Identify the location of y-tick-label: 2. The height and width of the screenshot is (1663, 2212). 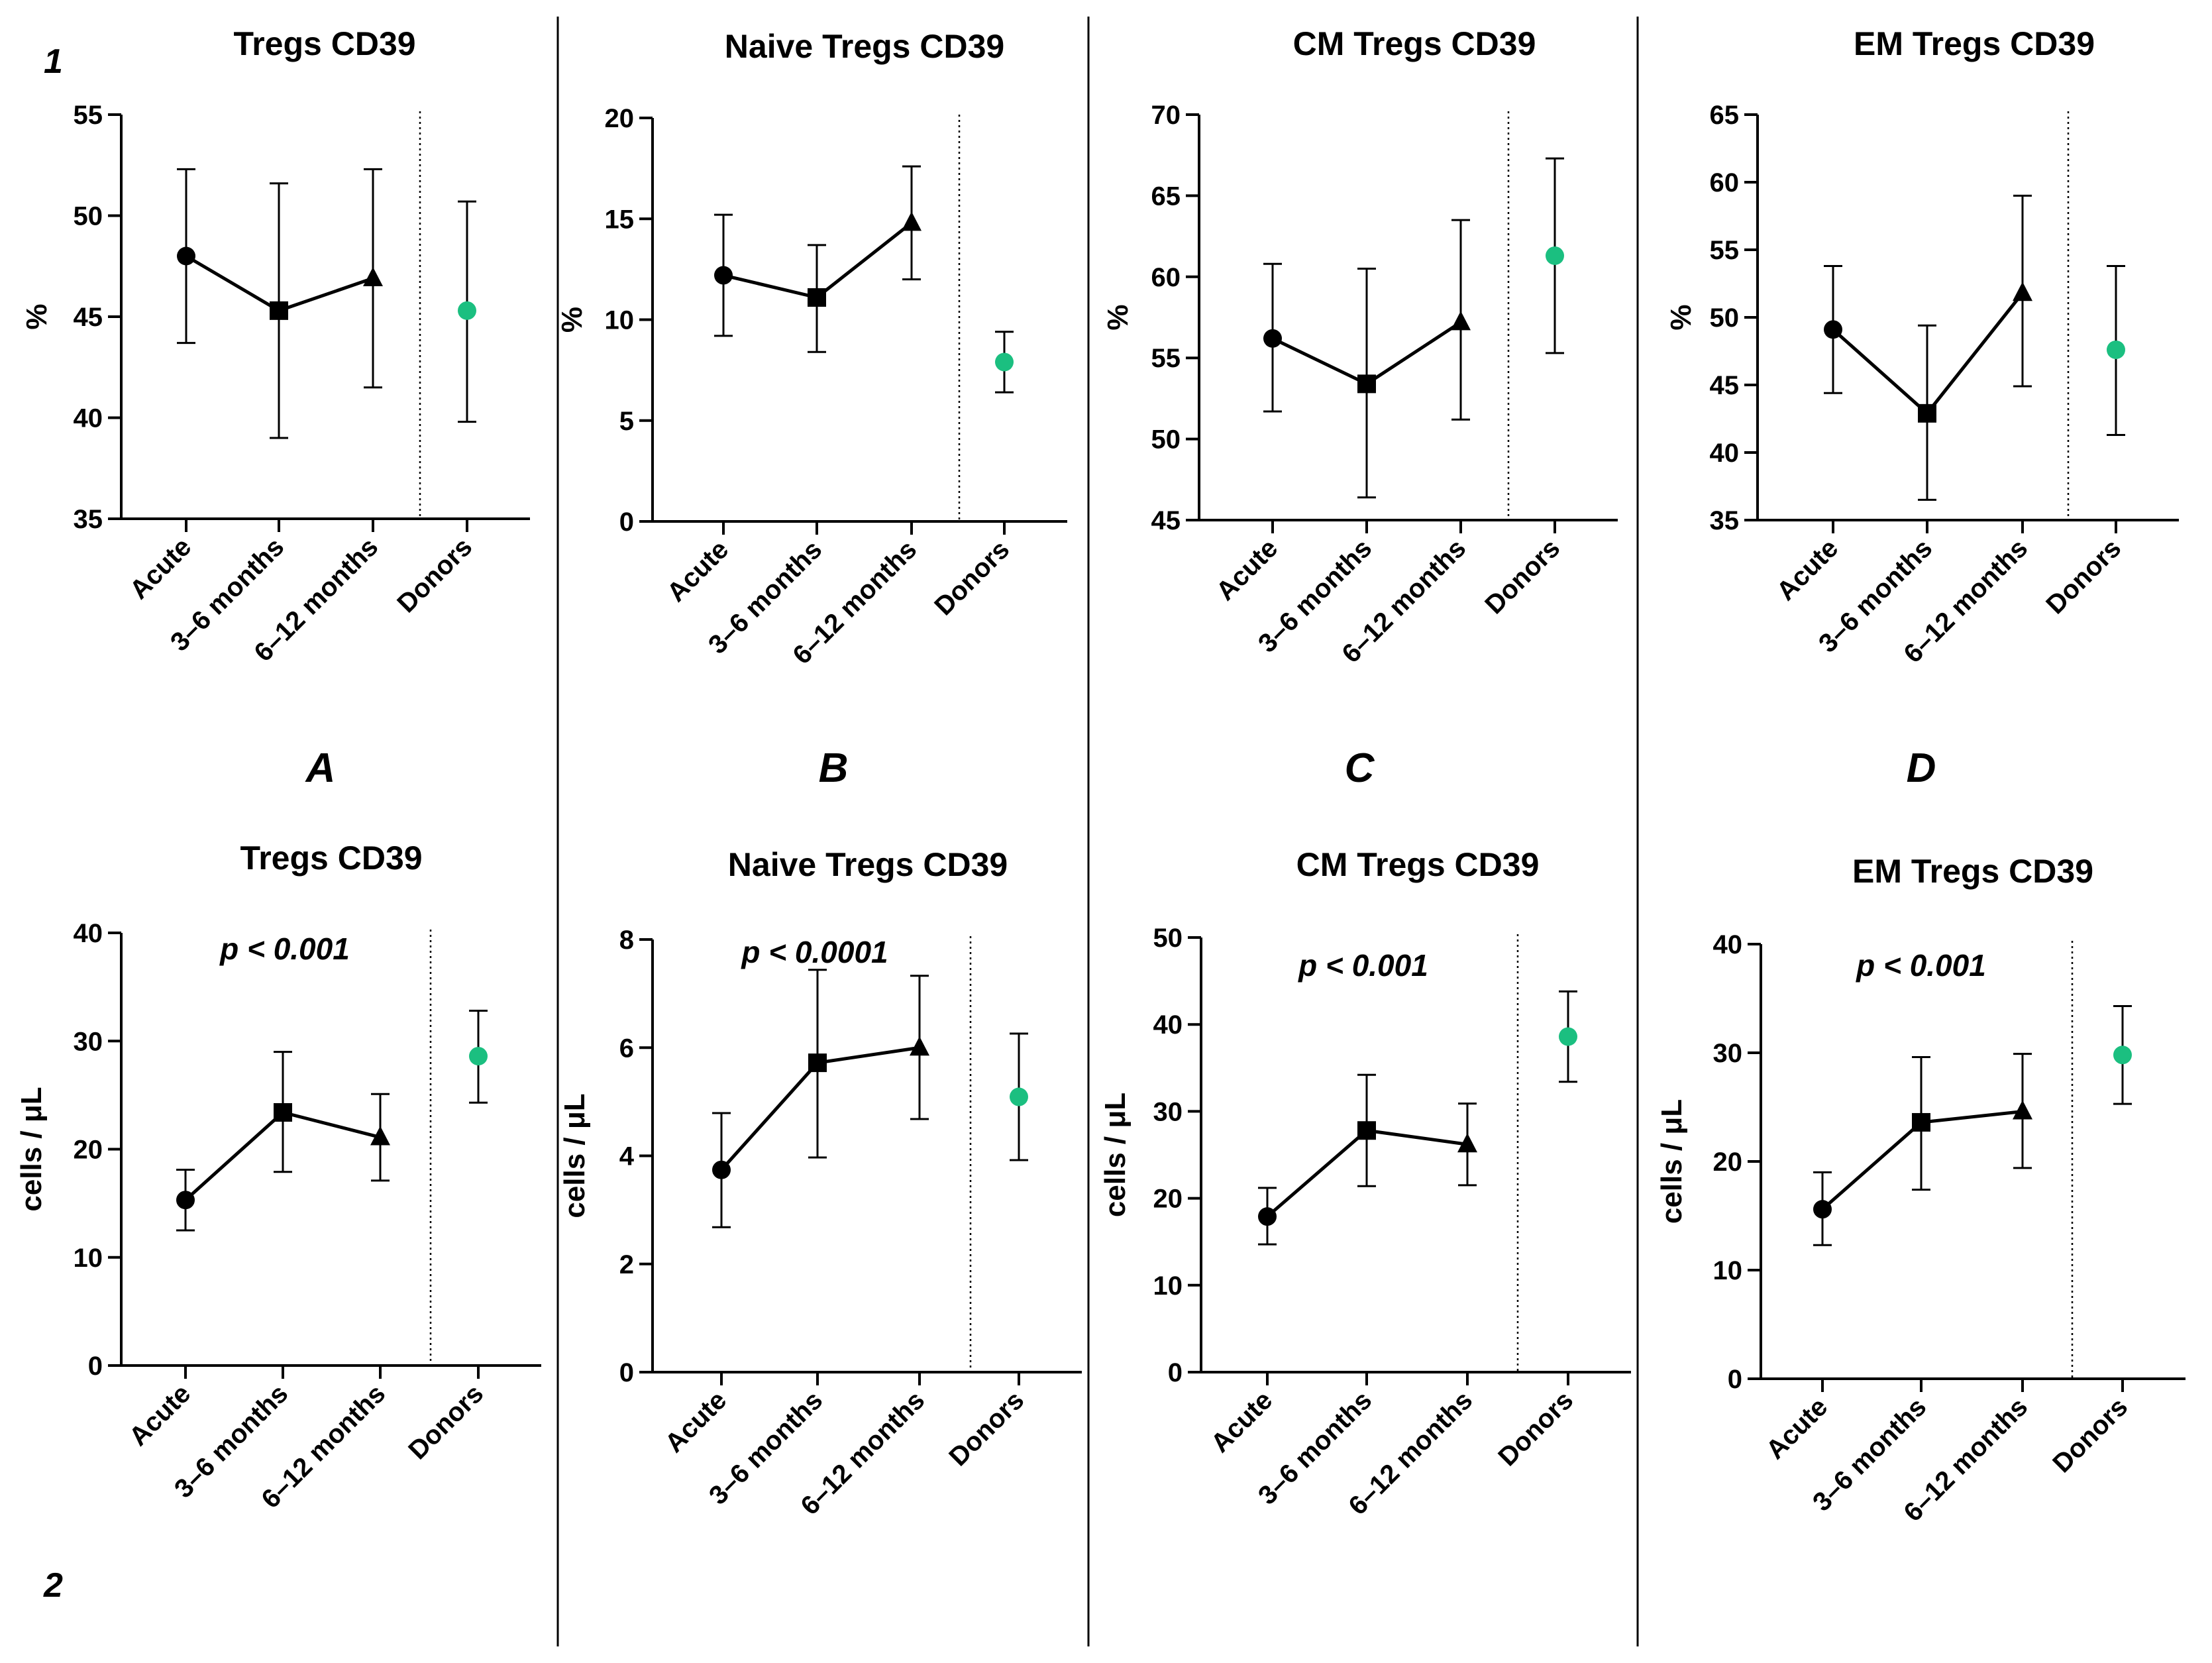
(626, 1265).